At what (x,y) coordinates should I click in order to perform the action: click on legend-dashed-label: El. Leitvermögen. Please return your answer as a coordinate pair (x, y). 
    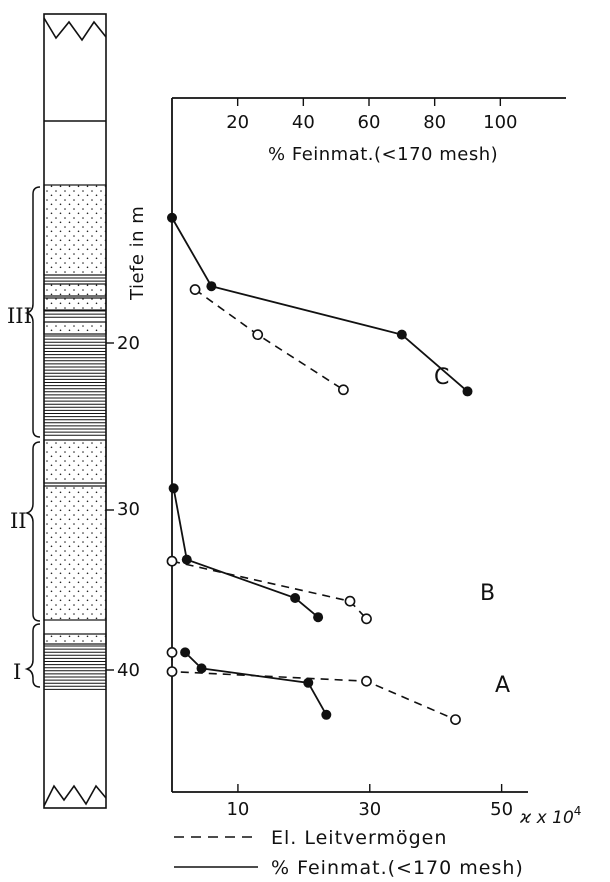
    Looking at the image, I should click on (359, 838).